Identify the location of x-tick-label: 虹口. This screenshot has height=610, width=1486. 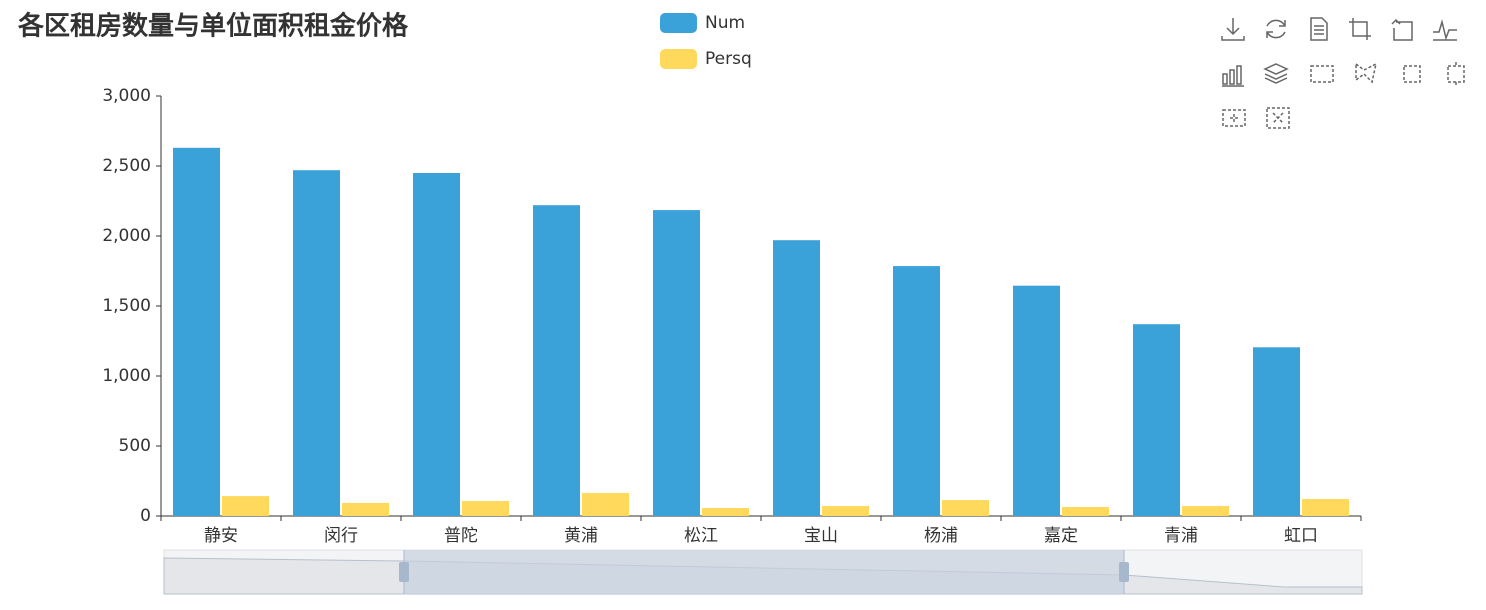
(1301, 536).